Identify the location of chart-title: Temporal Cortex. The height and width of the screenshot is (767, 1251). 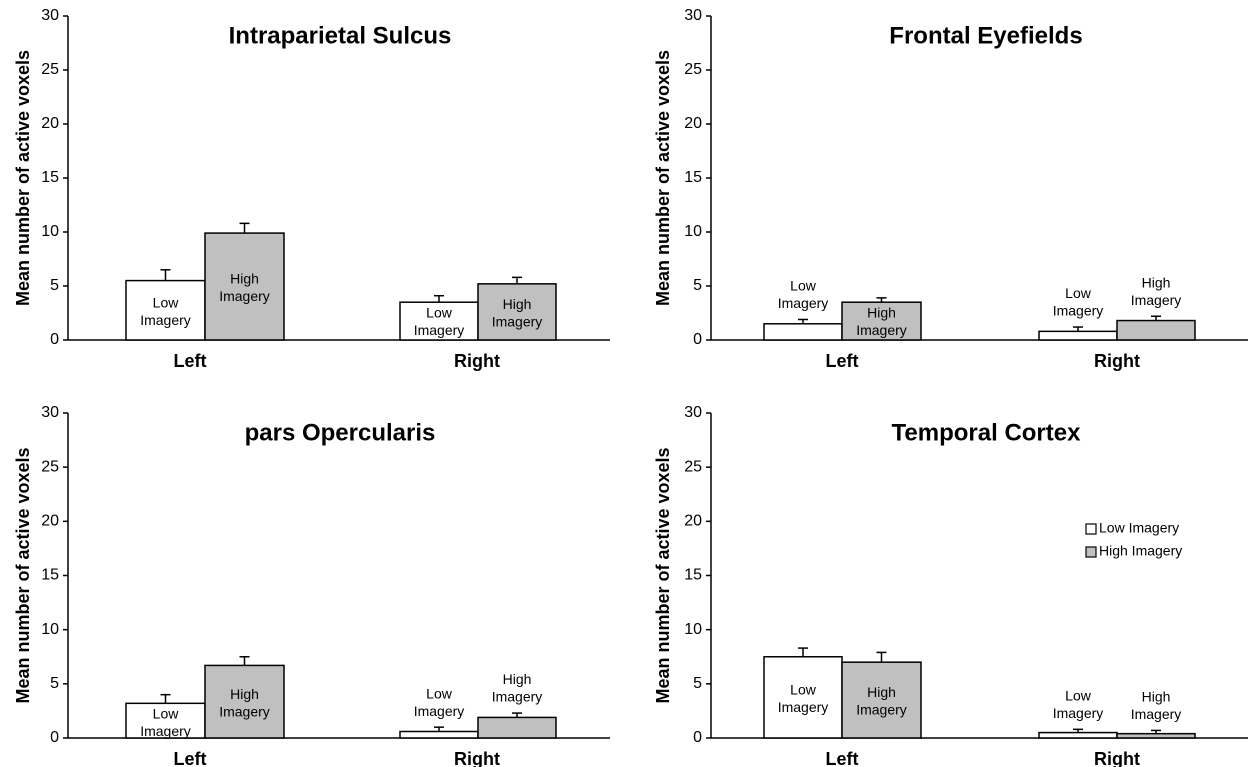
(987, 432).